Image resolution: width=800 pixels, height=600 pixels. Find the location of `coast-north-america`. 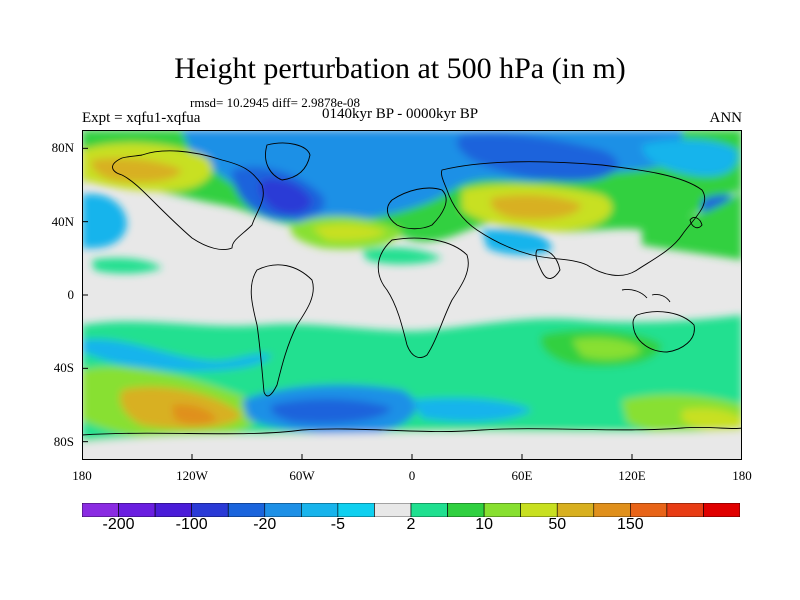

coast-north-america is located at coordinates (188, 200).